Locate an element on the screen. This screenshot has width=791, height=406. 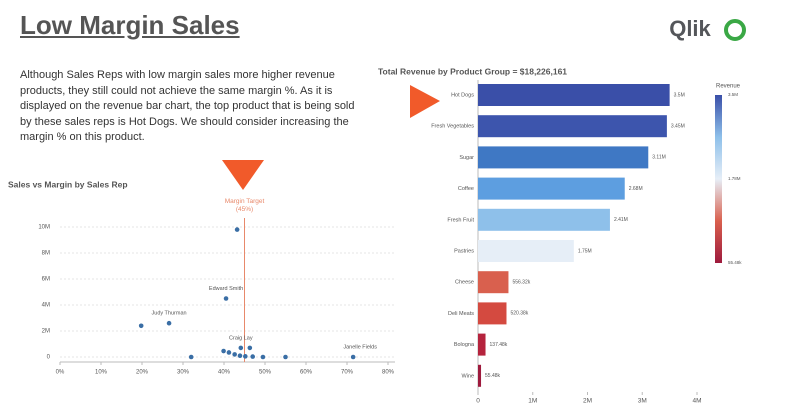
scatter-title: Sales vs Margin by Sales Rep is located at coordinates (68, 184).